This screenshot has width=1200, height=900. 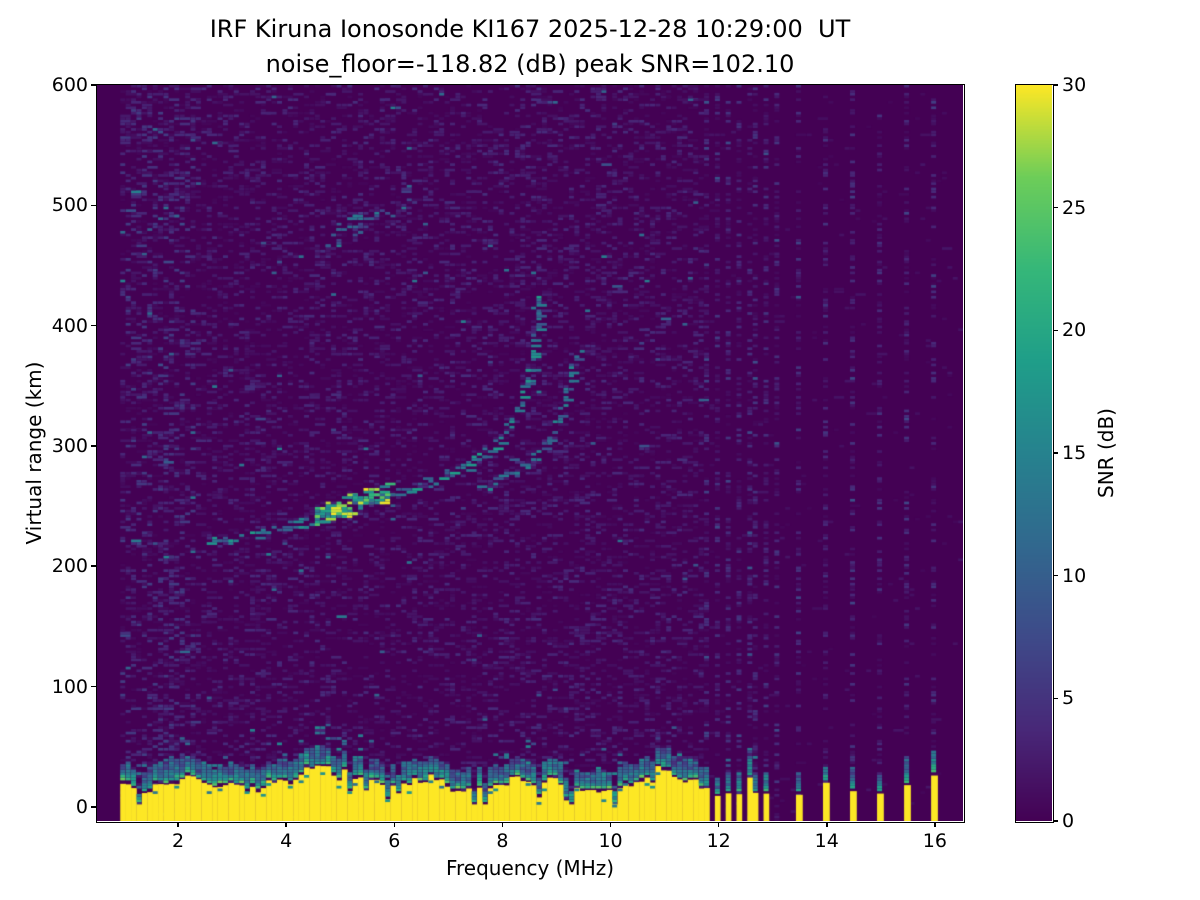 What do you see at coordinates (1074, 85) in the screenshot?
I see `colorbar-tick-label: 30` at bounding box center [1074, 85].